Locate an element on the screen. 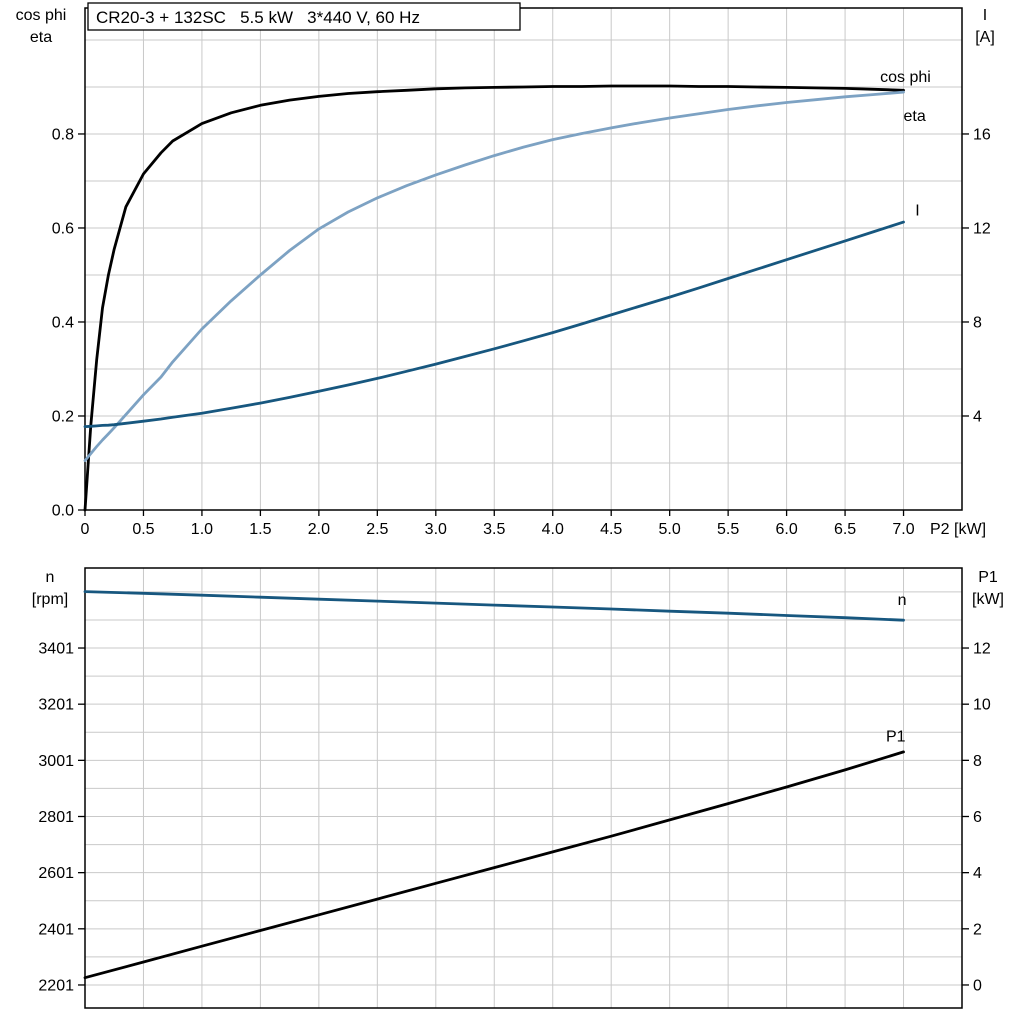  svg-text: 2.0 is located at coordinates (319, 529).